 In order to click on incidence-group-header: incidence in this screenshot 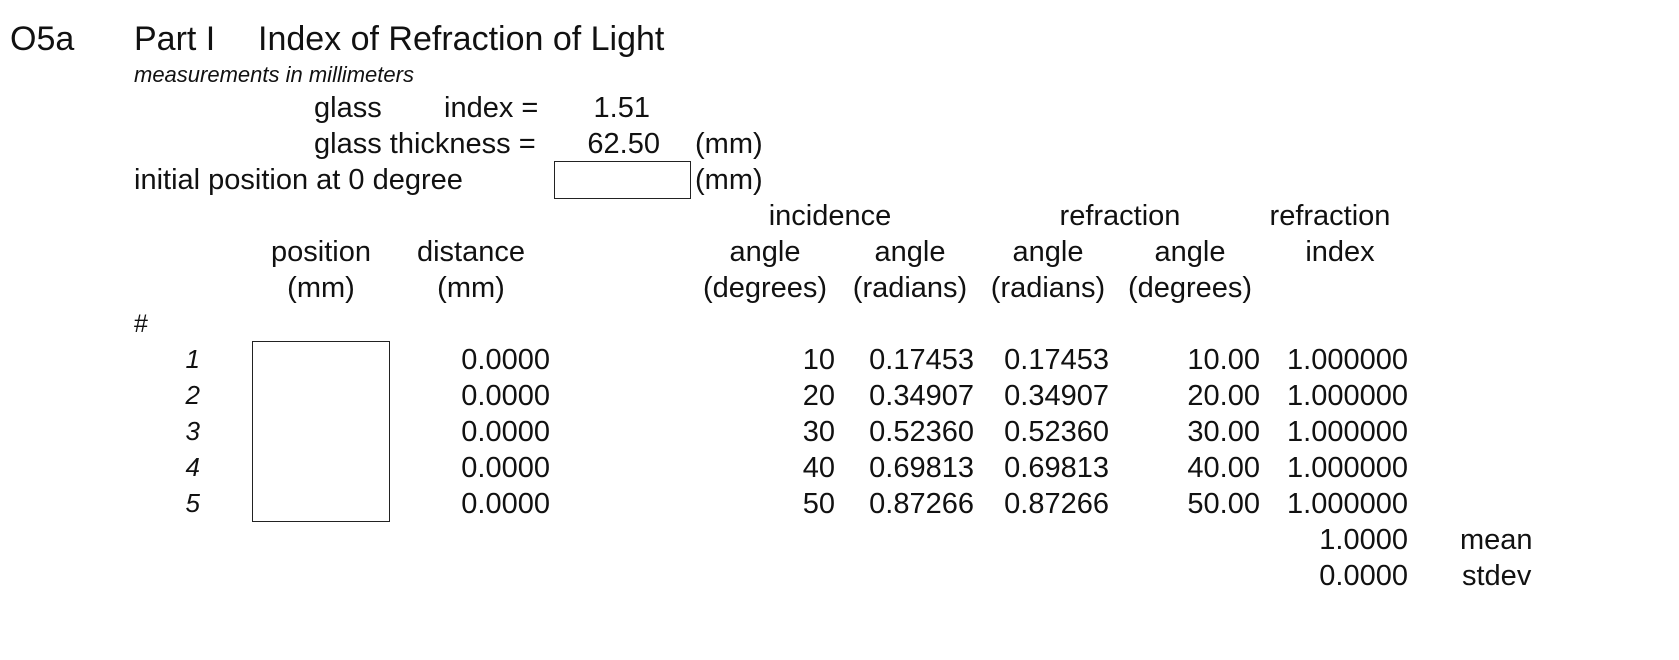, I will do `click(830, 216)`.